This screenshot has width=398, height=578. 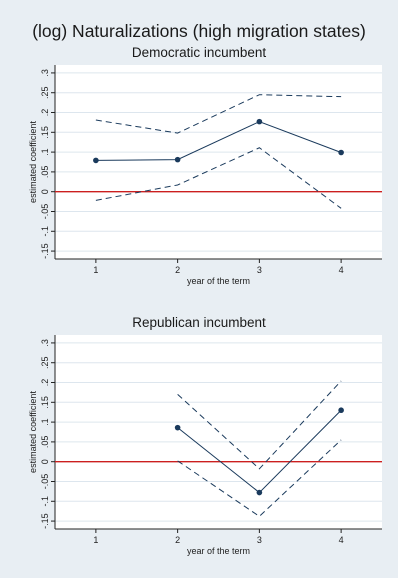 I want to click on panel-title-republican: Republican incumbent, so click(x=199, y=322).